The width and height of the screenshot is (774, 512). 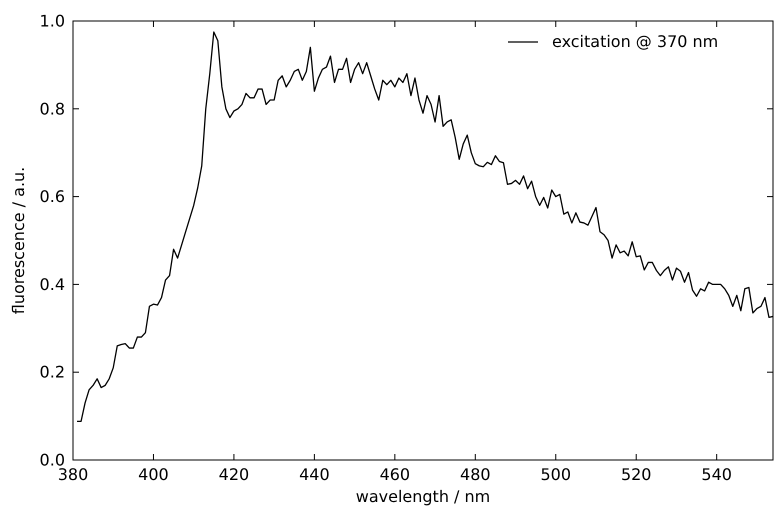 What do you see at coordinates (234, 474) in the screenshot?
I see `x-tick-label: 420` at bounding box center [234, 474].